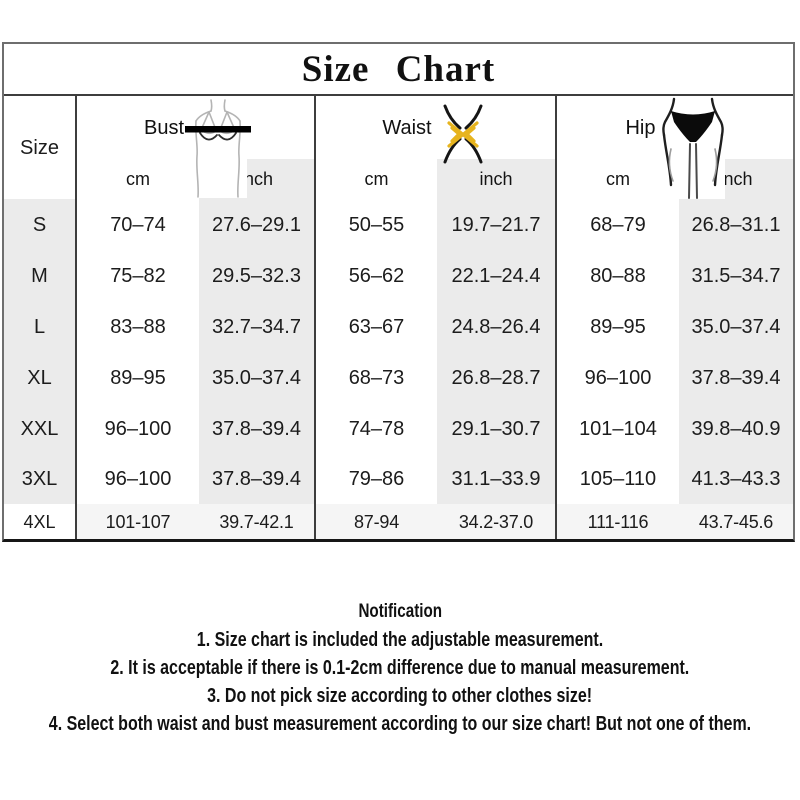 The width and height of the screenshot is (800, 800). I want to click on size-column-header: Size, so click(40, 147).